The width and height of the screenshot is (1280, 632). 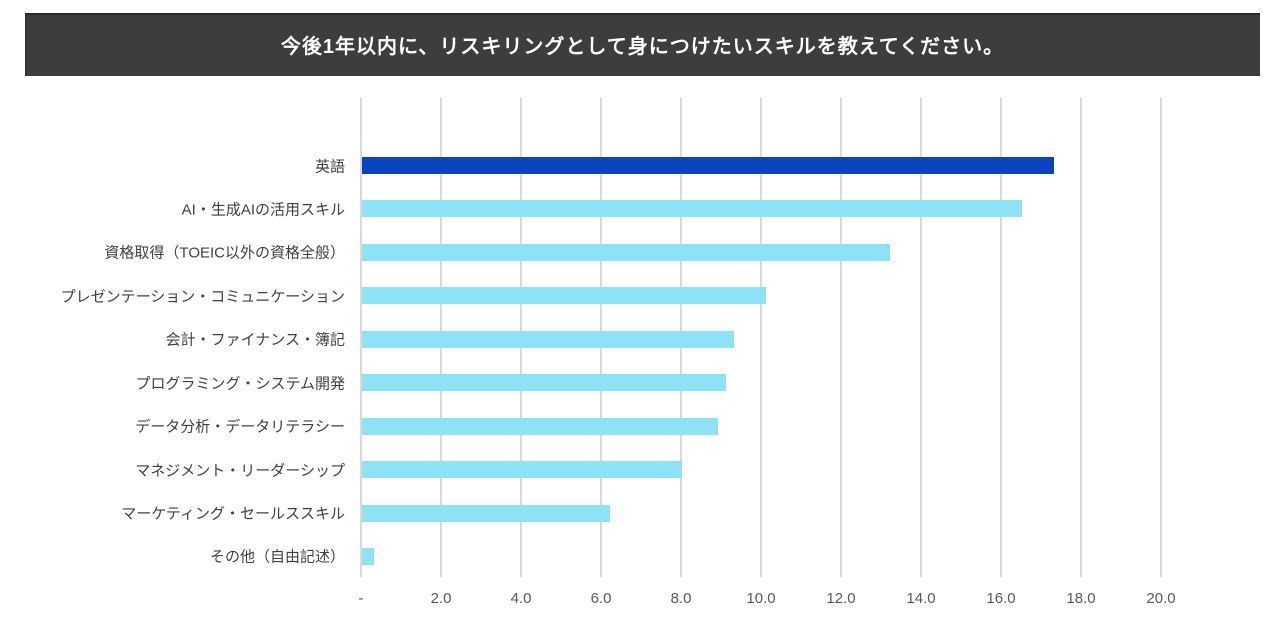 What do you see at coordinates (255, 340) in the screenshot?
I see `category-label: 会計・ファイナンス・簿記` at bounding box center [255, 340].